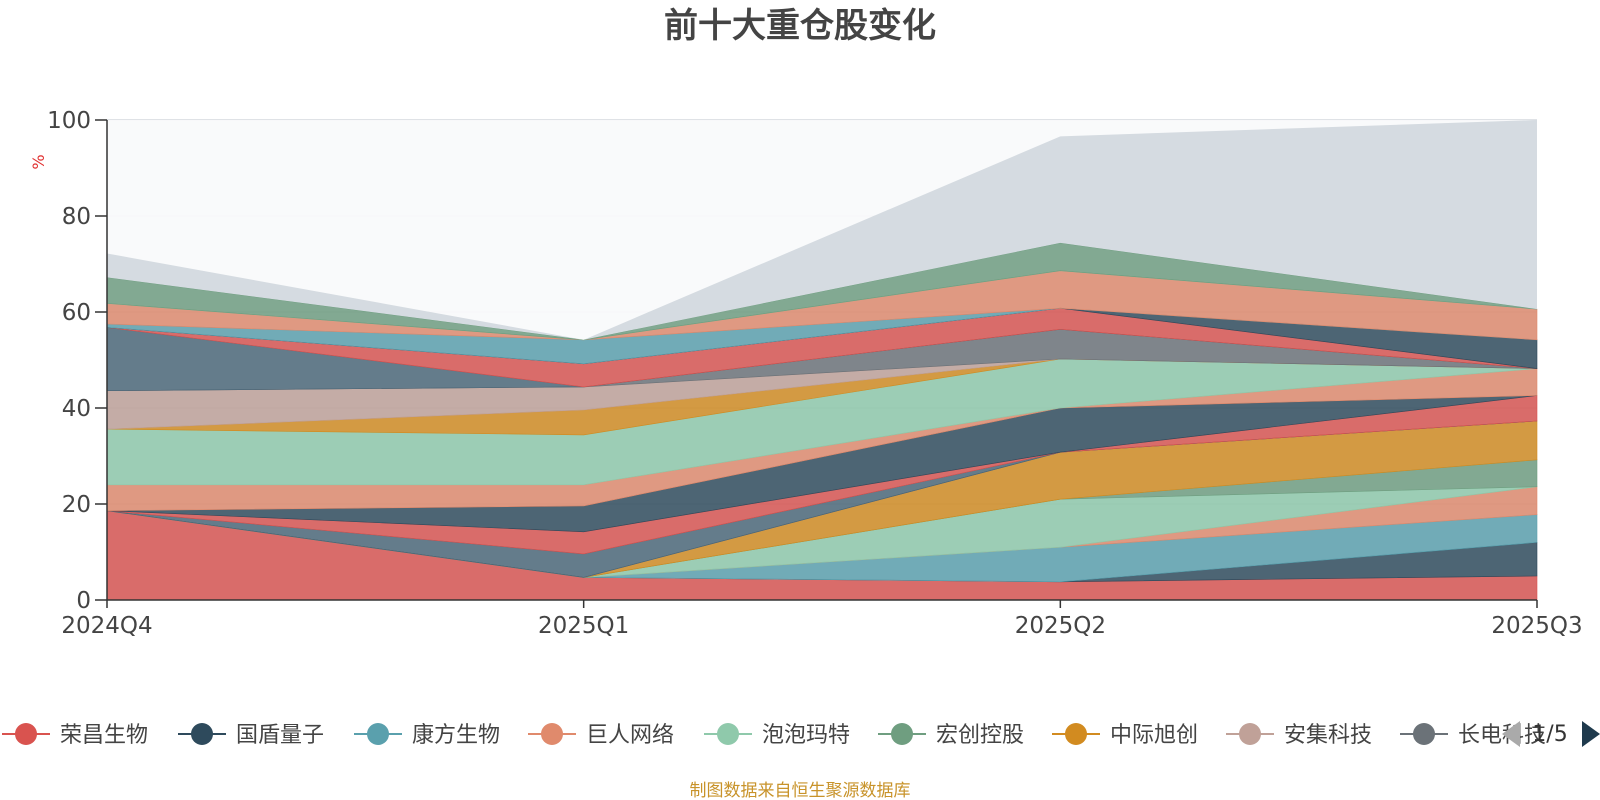 This screenshot has height=800, width=1600. Describe the element at coordinates (38, 161) in the screenshot. I see `y-axis-label: %` at that location.